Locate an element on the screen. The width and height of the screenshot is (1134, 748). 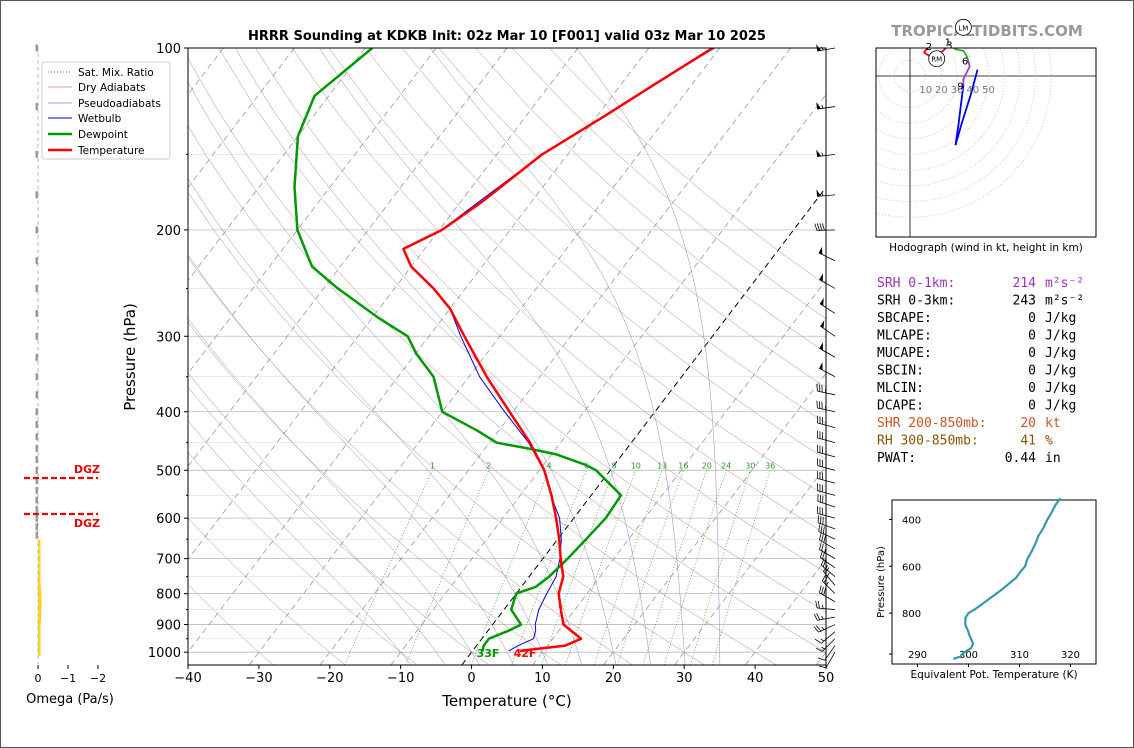
mixing-ratio-label: 8 is located at coordinates (613, 465).